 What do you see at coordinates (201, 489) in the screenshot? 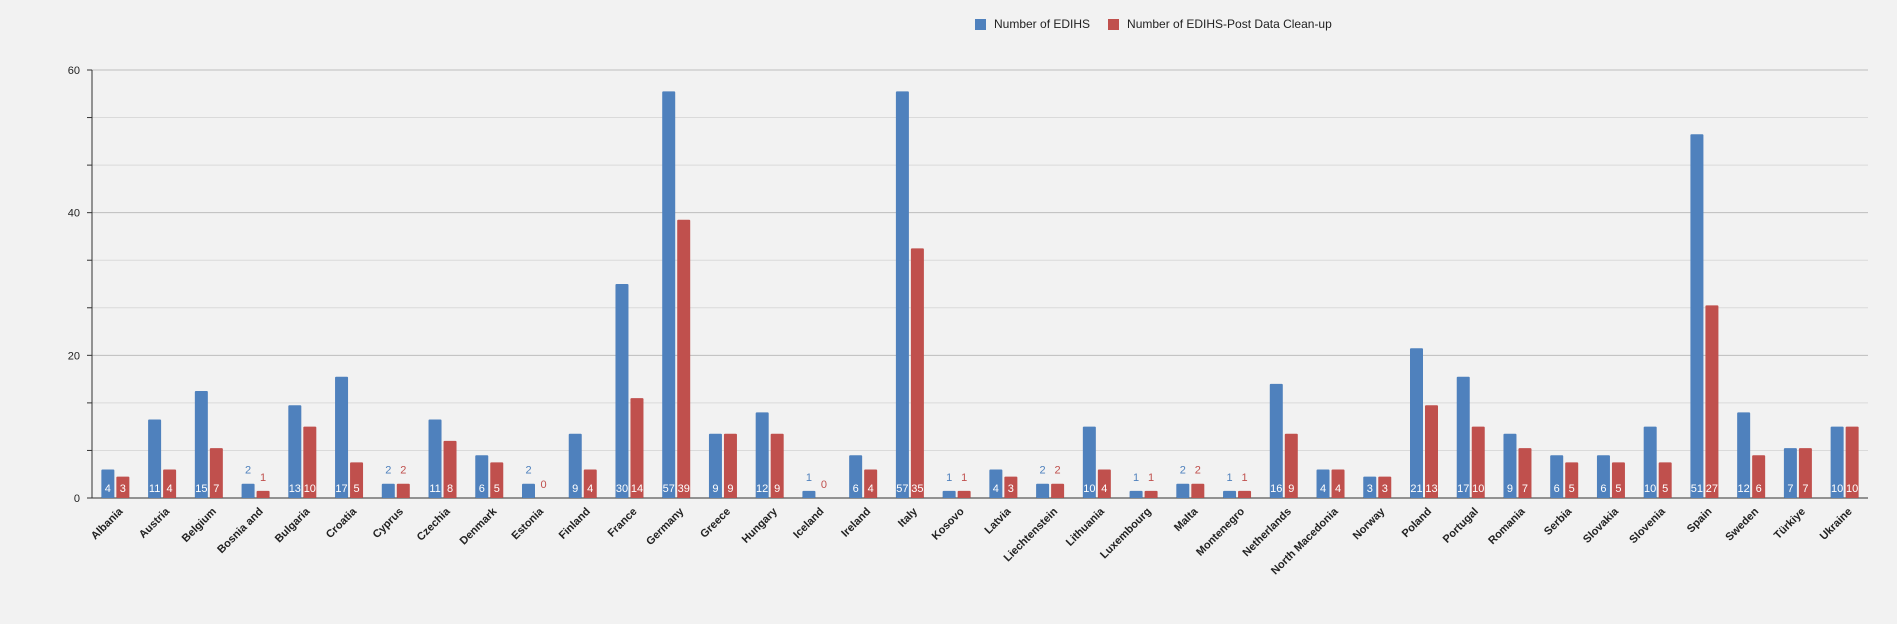
I see `data-label-edihs: 15` at bounding box center [201, 489].